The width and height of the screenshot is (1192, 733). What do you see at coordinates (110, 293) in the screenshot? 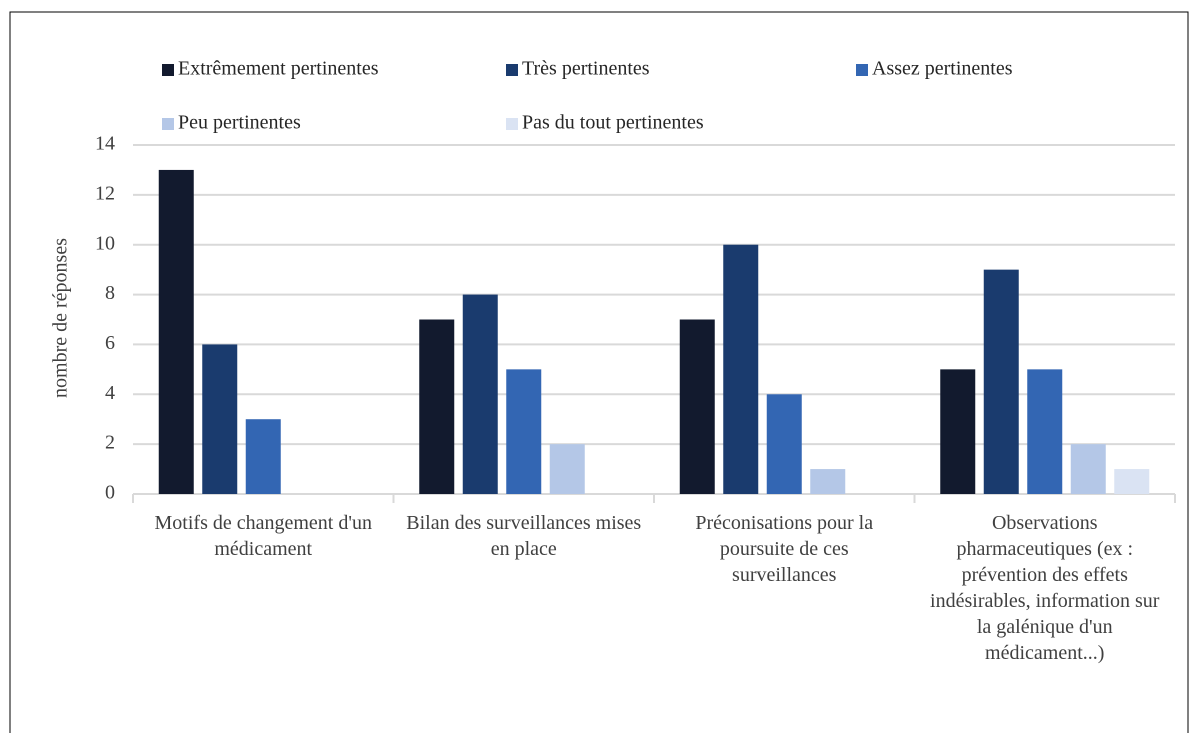
I see `y-tick-label: 8` at bounding box center [110, 293].